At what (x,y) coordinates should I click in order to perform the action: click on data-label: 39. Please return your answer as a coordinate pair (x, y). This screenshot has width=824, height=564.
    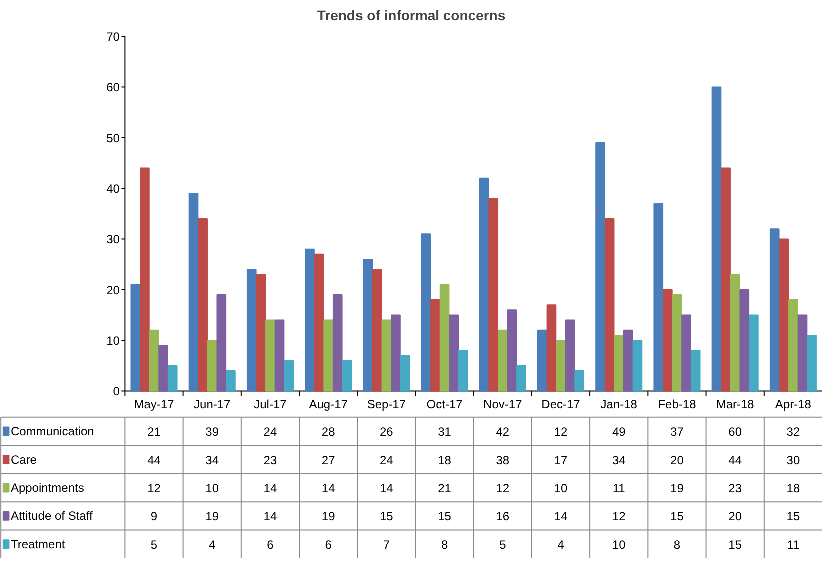
    Looking at the image, I should click on (213, 432).